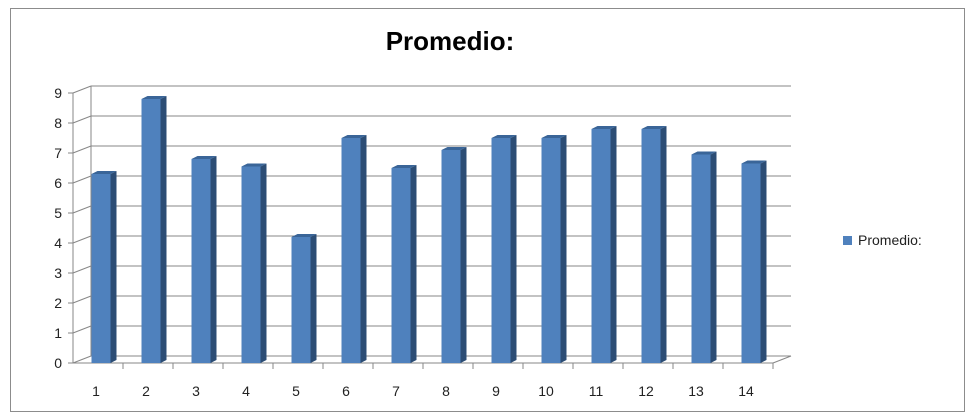 The height and width of the screenshot is (415, 967). What do you see at coordinates (58, 213) in the screenshot?
I see `ytick-label-5: 5` at bounding box center [58, 213].